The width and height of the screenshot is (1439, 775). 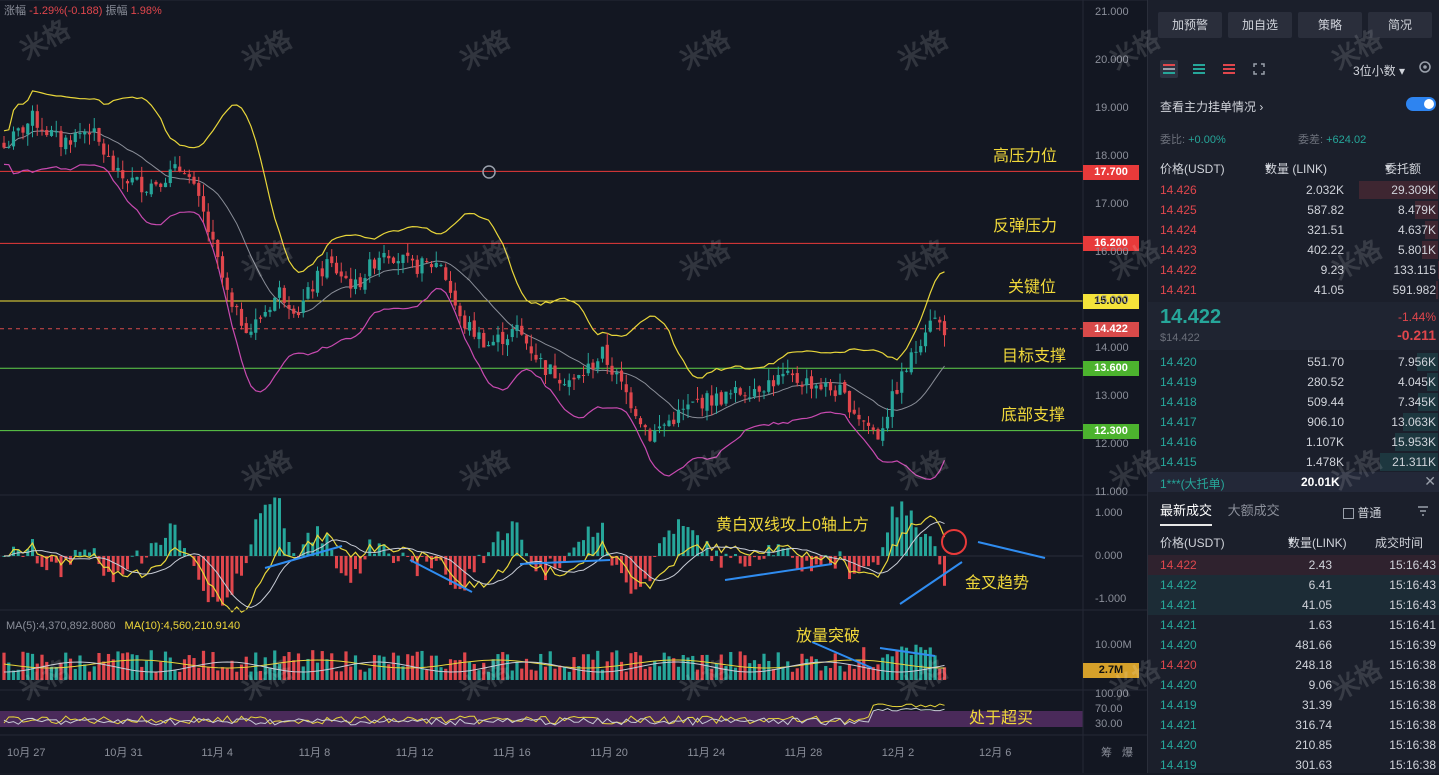 I want to click on strategy-button: 策略, so click(x=1330, y=25).